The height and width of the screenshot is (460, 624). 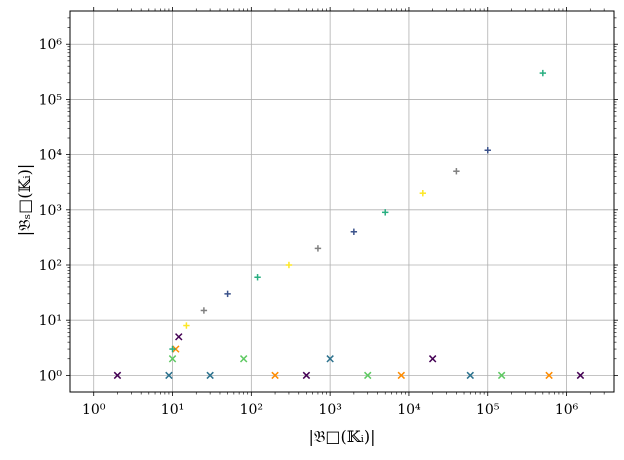 I want to click on x-tick-label: 10⁰, so click(x=94, y=410).